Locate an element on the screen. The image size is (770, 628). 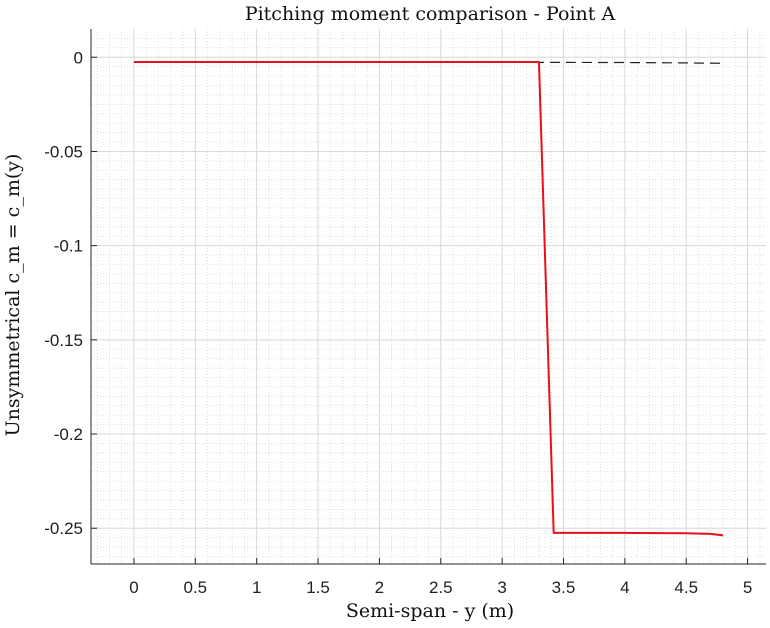
x-tick-labels: 0 0.5 1 1.5 2 2.5 3 3.5 4 4.5 5 is located at coordinates (440, 587).